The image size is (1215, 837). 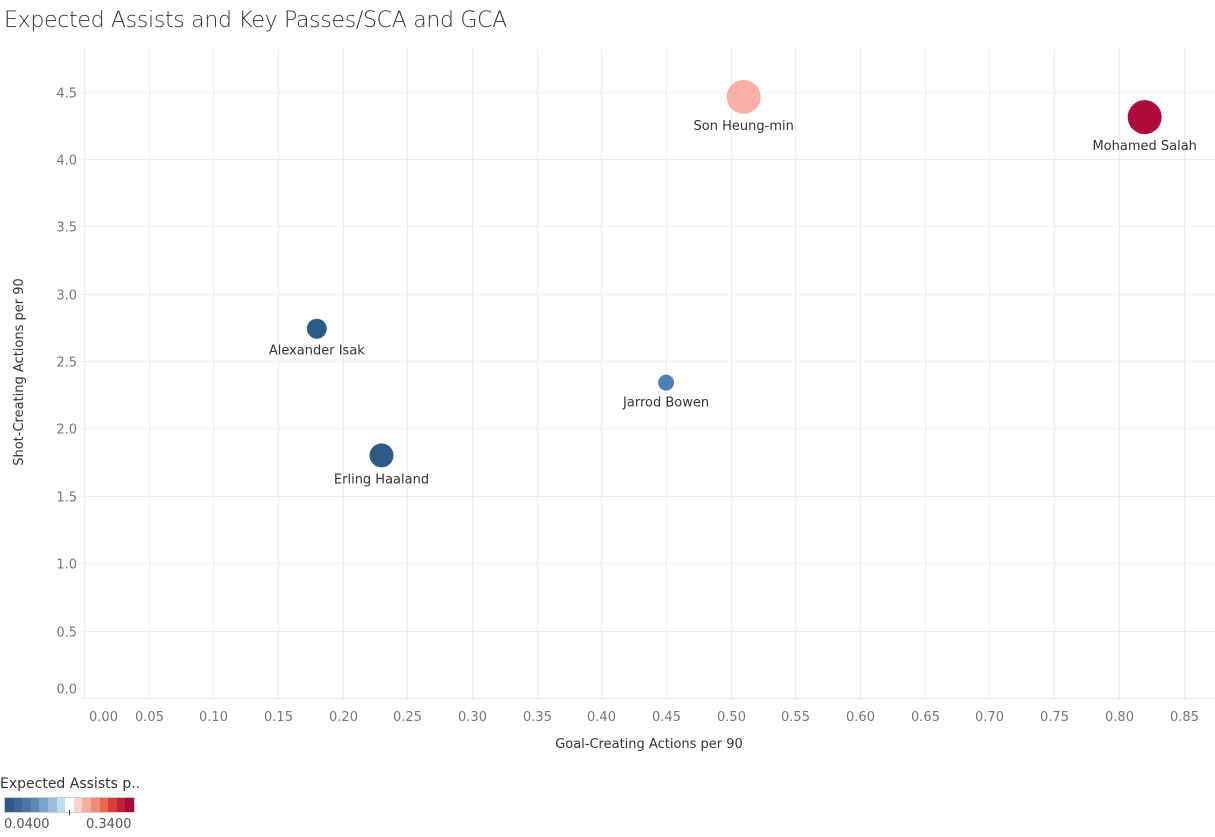 I want to click on x-tick-label: 0.60, so click(x=860, y=717).